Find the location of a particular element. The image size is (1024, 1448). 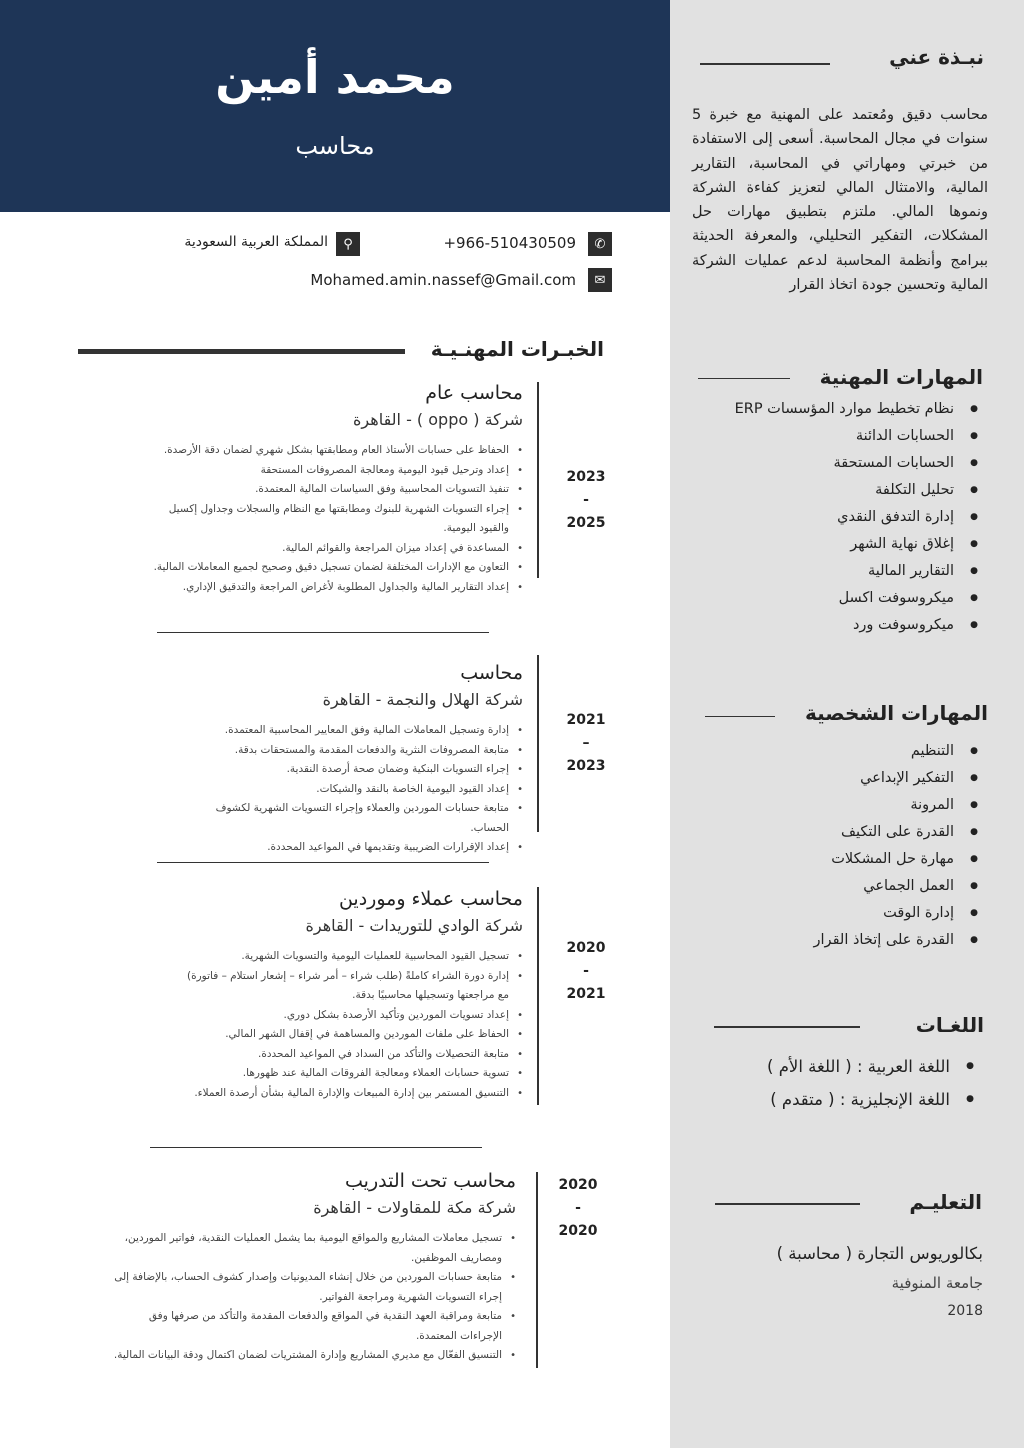

personal-skill-item: المرونة is located at coordinates (896, 805).